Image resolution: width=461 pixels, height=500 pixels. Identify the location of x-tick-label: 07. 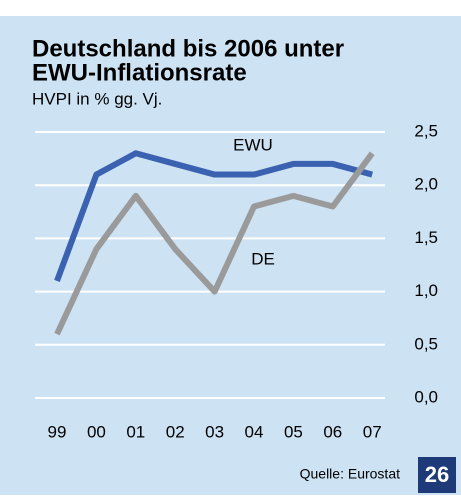
(372, 431).